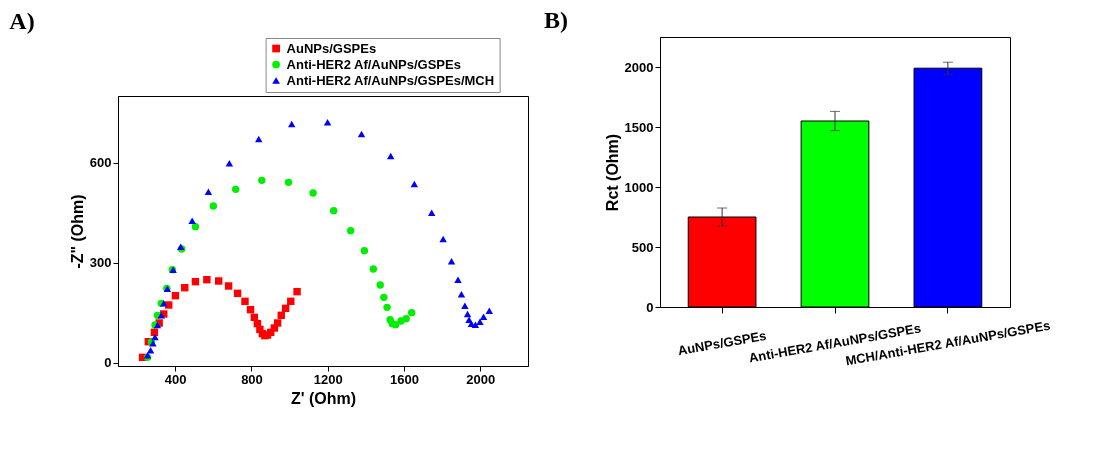 The height and width of the screenshot is (457, 1096). What do you see at coordinates (642, 247) in the screenshot?
I see `y-tick-label: 500` at bounding box center [642, 247].